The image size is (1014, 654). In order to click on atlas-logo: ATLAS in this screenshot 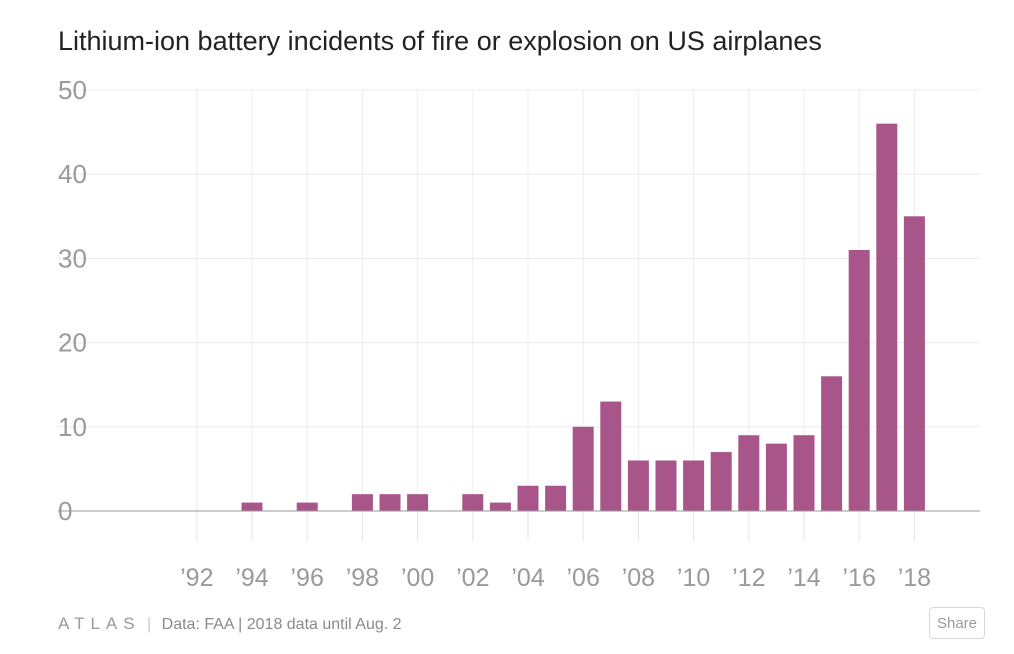, I will do `click(99, 623)`.